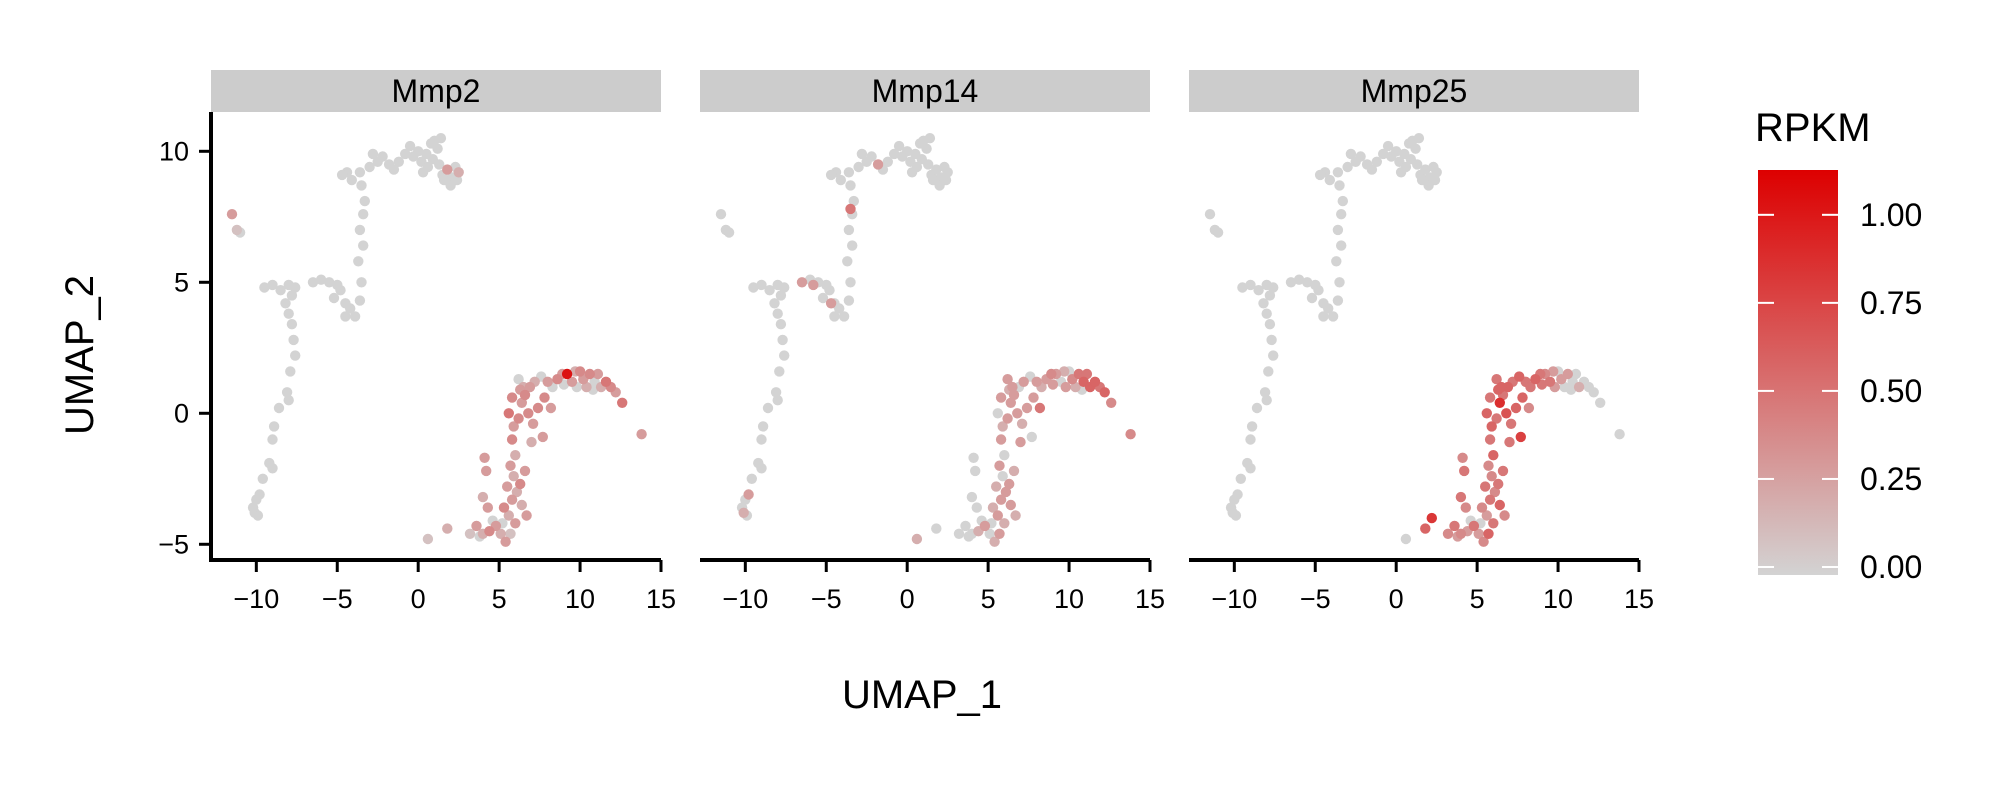  I want to click on point-group, so click(436, 340).